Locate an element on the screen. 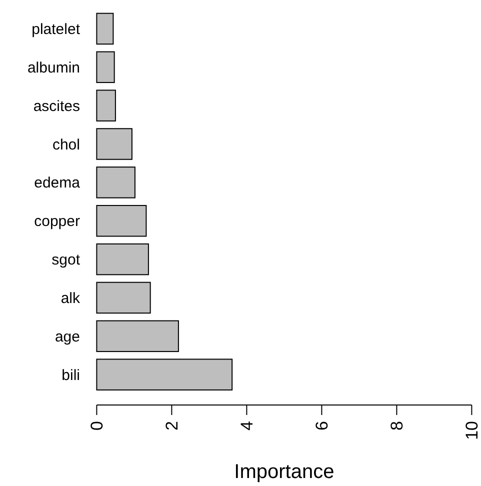  x-tick-label: 2 is located at coordinates (172, 425).